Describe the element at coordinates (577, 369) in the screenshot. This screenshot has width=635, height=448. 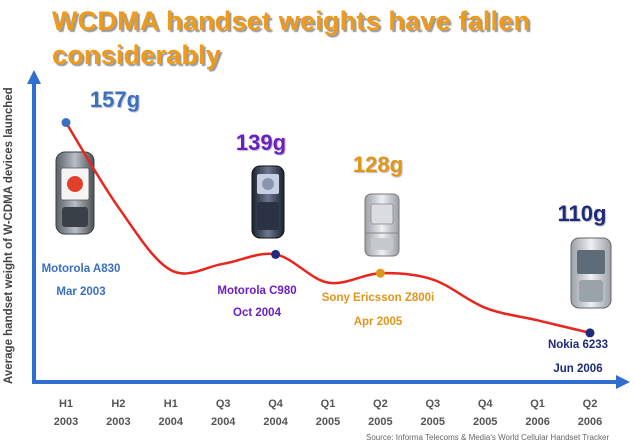
I see `data-label-date: Jun 2006` at that location.